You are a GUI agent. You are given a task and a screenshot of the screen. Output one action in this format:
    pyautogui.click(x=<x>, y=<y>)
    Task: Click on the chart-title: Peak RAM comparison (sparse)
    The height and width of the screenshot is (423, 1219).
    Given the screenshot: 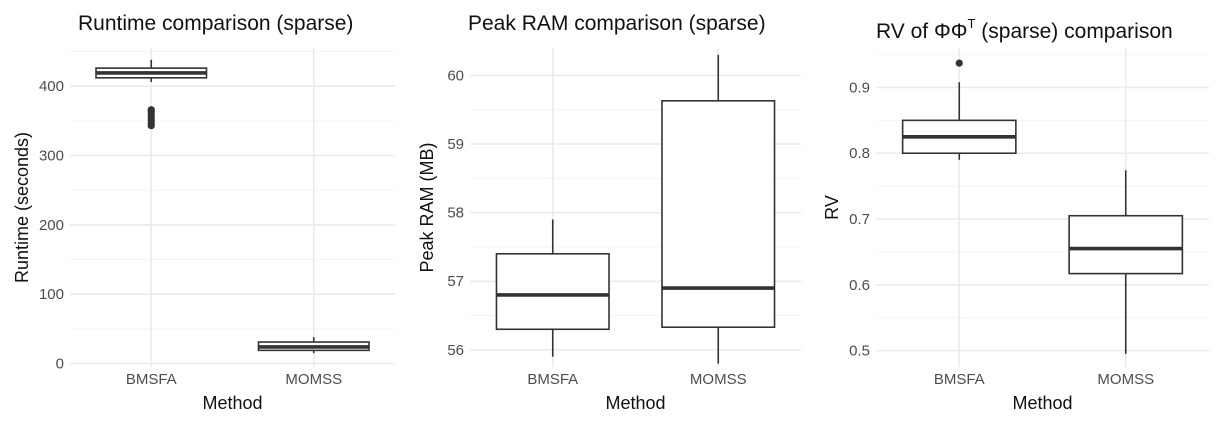 What is the action you would take?
    pyautogui.click(x=617, y=23)
    